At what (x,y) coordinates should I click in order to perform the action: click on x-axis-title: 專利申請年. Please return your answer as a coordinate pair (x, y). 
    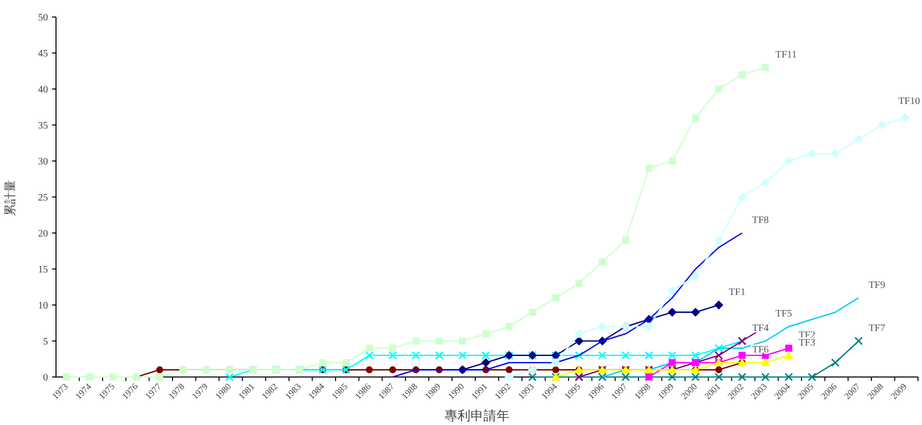
    Looking at the image, I should click on (477, 415).